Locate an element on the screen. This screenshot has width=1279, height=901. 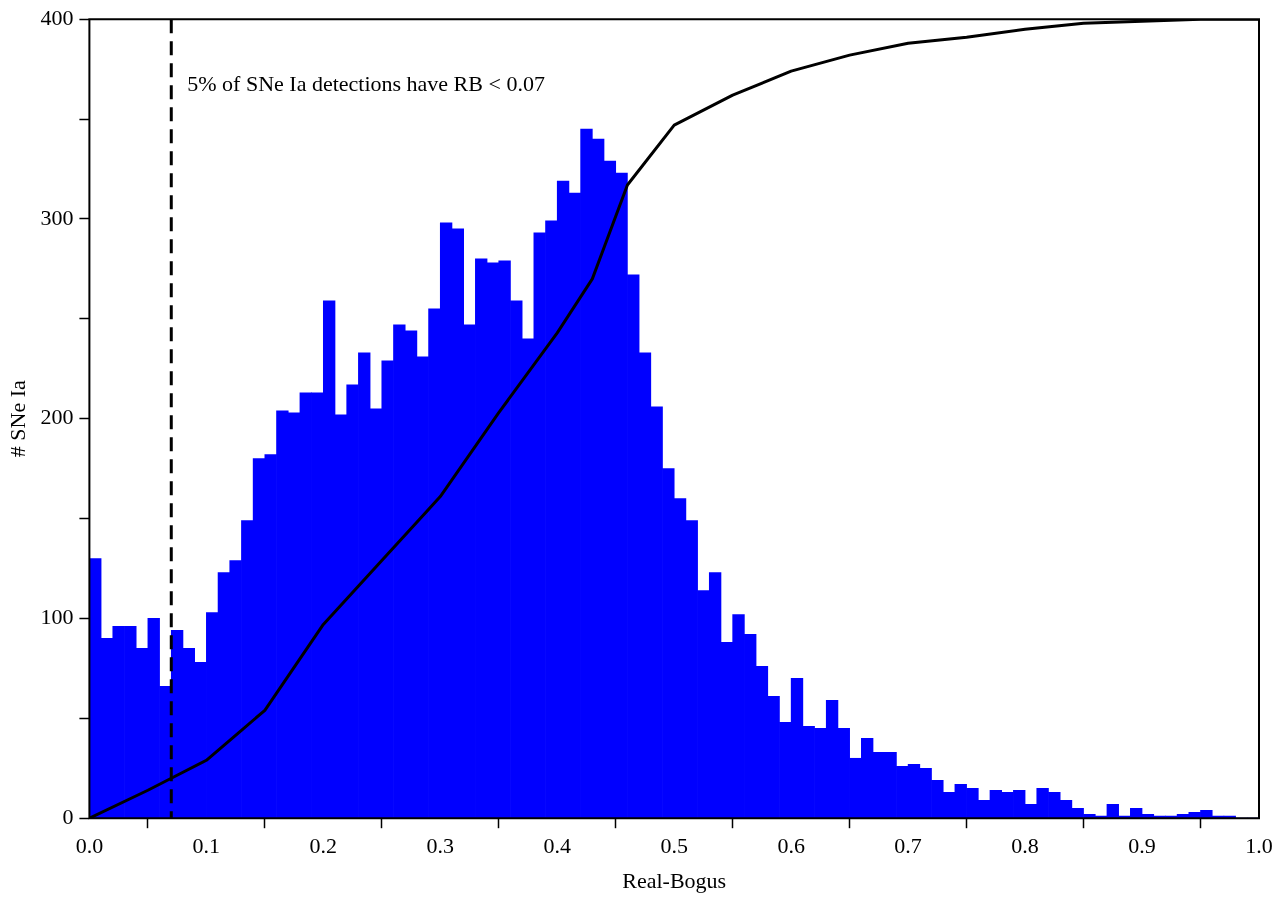
x-tick-label: 0.1 is located at coordinates (206, 846).